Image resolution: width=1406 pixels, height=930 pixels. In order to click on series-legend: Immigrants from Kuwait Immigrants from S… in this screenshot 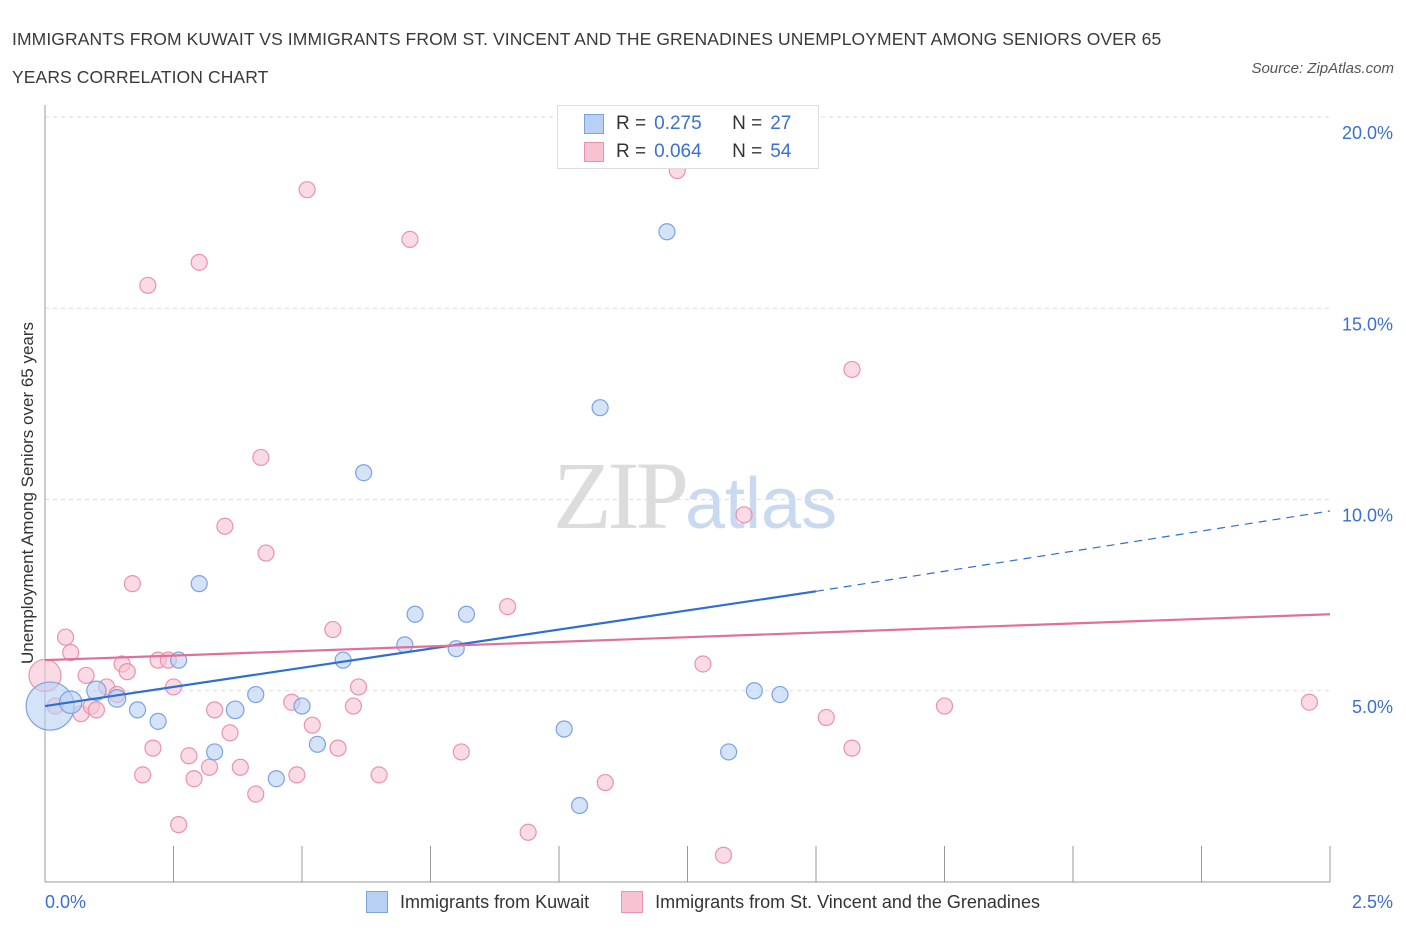, I will do `click(703, 902)`.